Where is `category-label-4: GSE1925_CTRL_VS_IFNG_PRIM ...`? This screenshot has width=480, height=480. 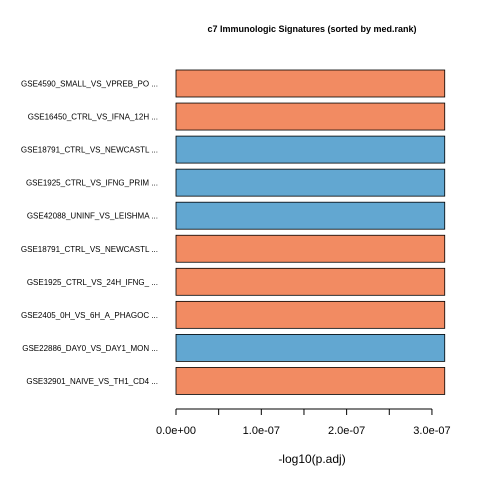
category-label-4: GSE1925_CTRL_VS_IFNG_PRIM ... is located at coordinates (92, 183).